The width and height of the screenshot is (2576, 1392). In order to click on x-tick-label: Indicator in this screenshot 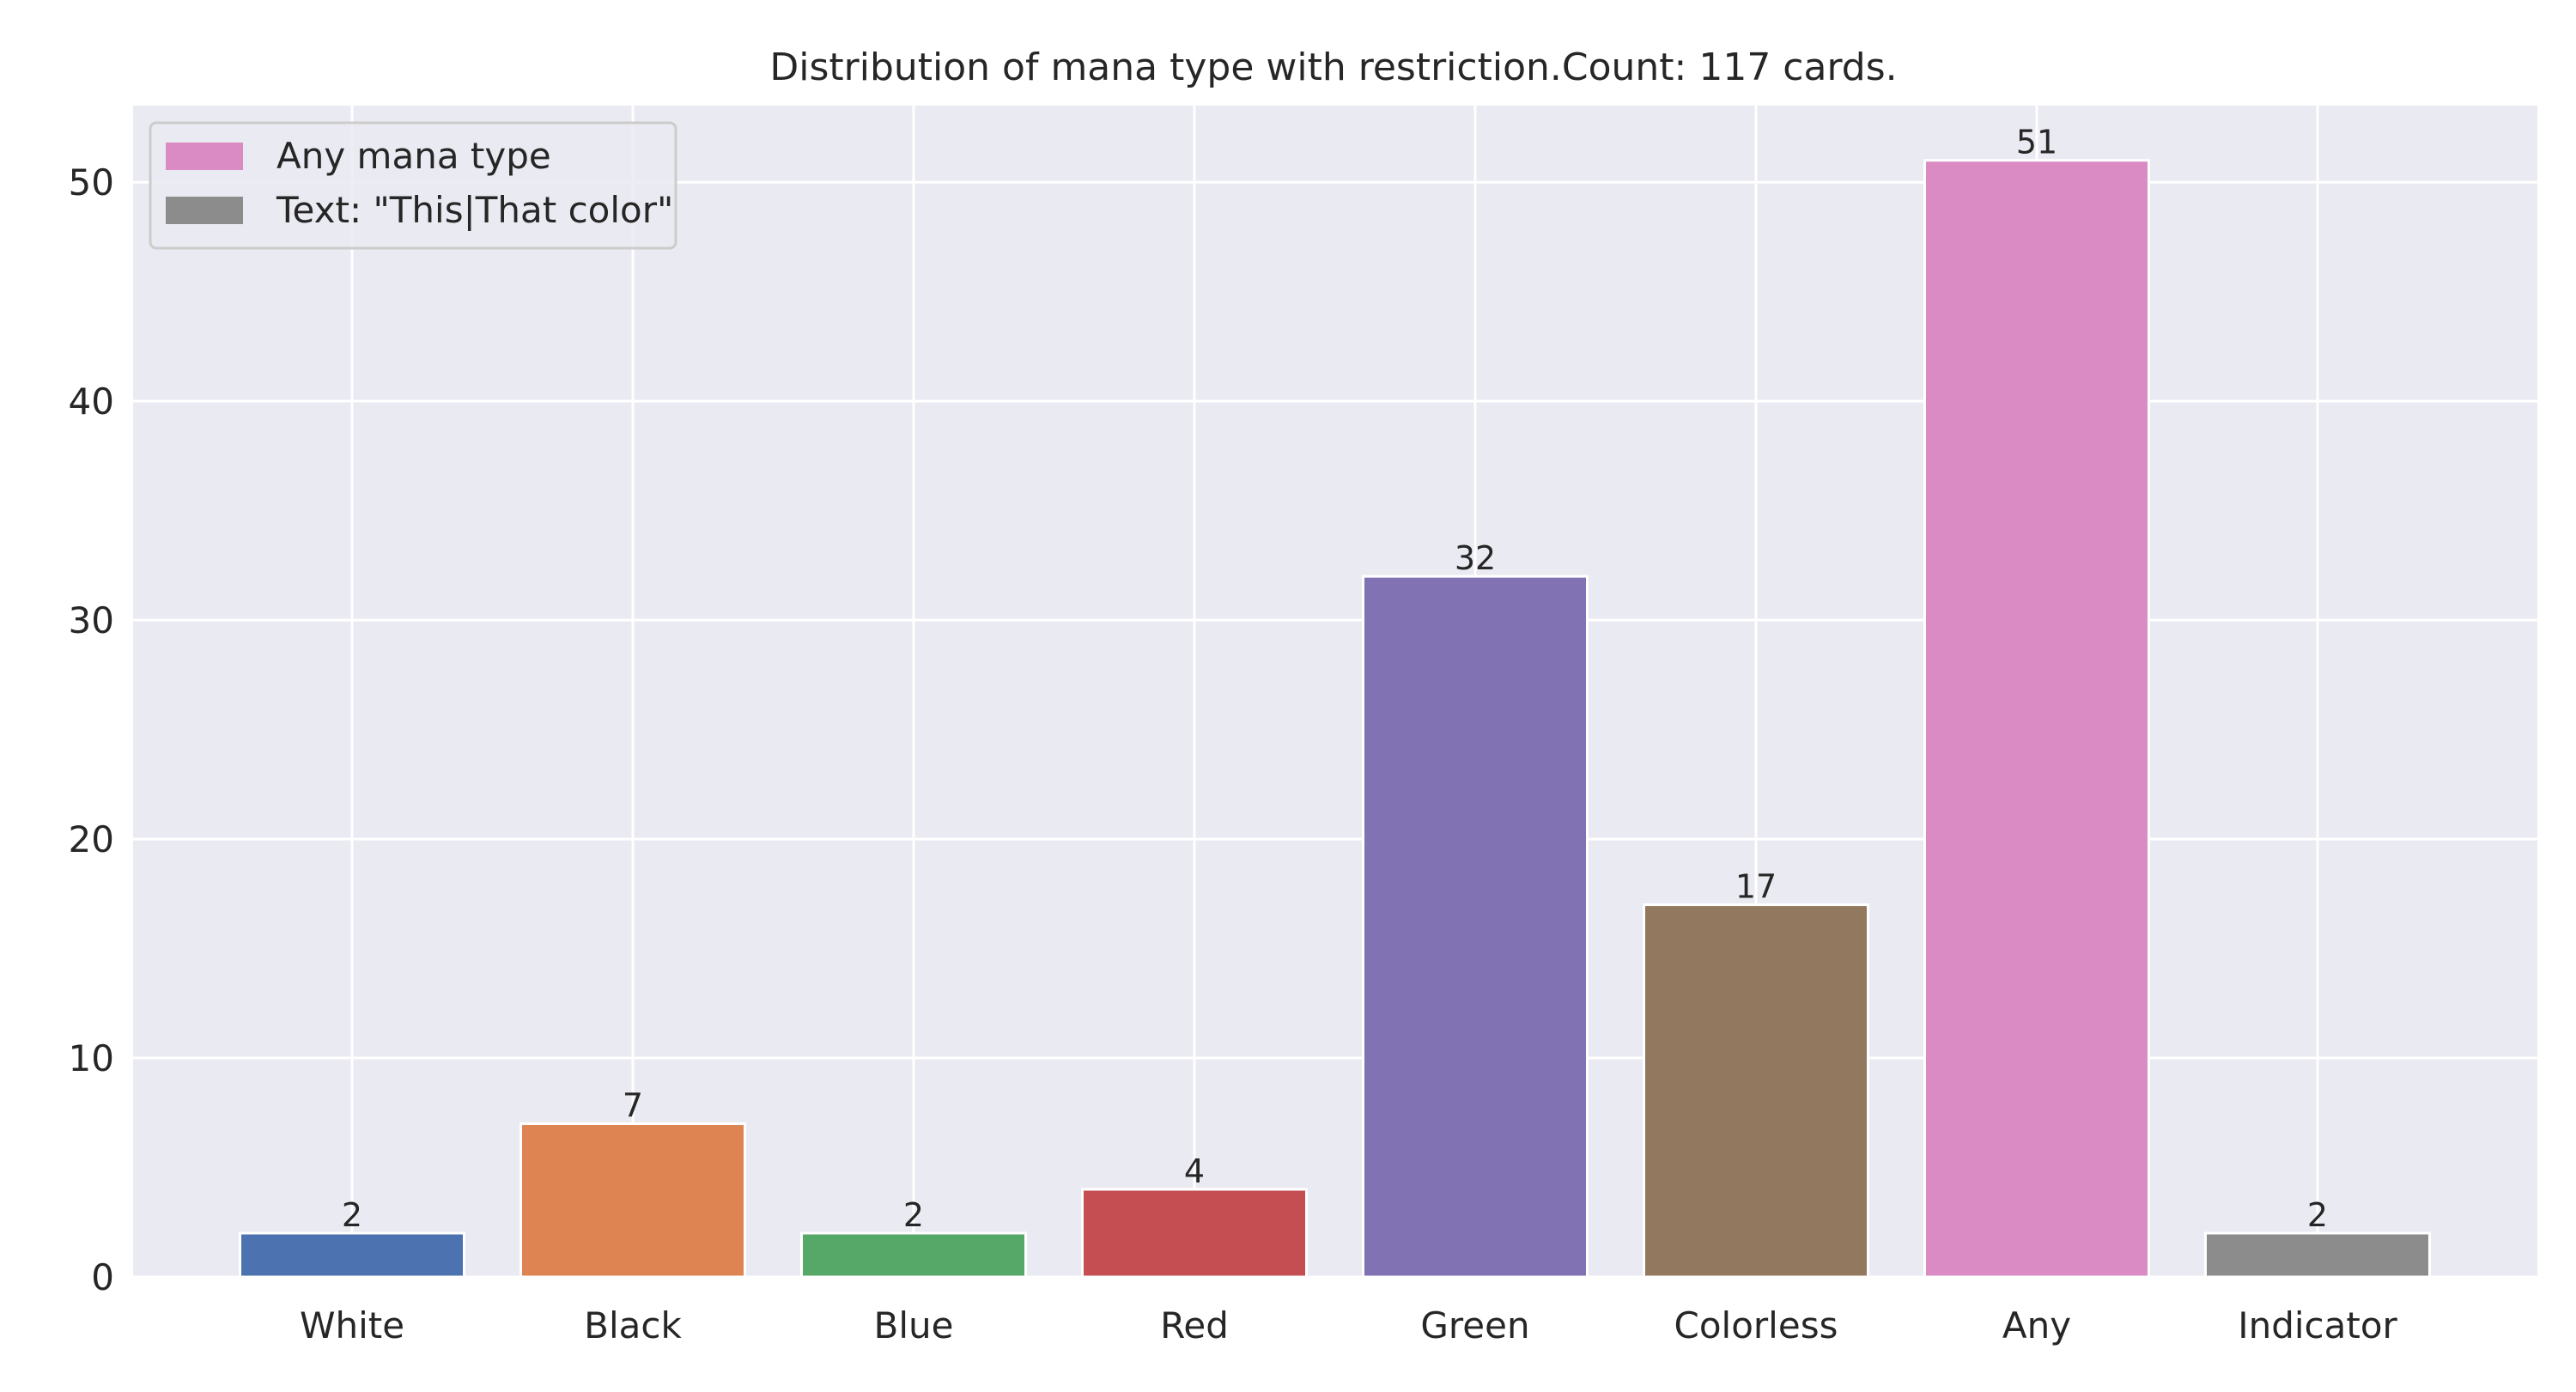, I will do `click(2317, 1325)`.